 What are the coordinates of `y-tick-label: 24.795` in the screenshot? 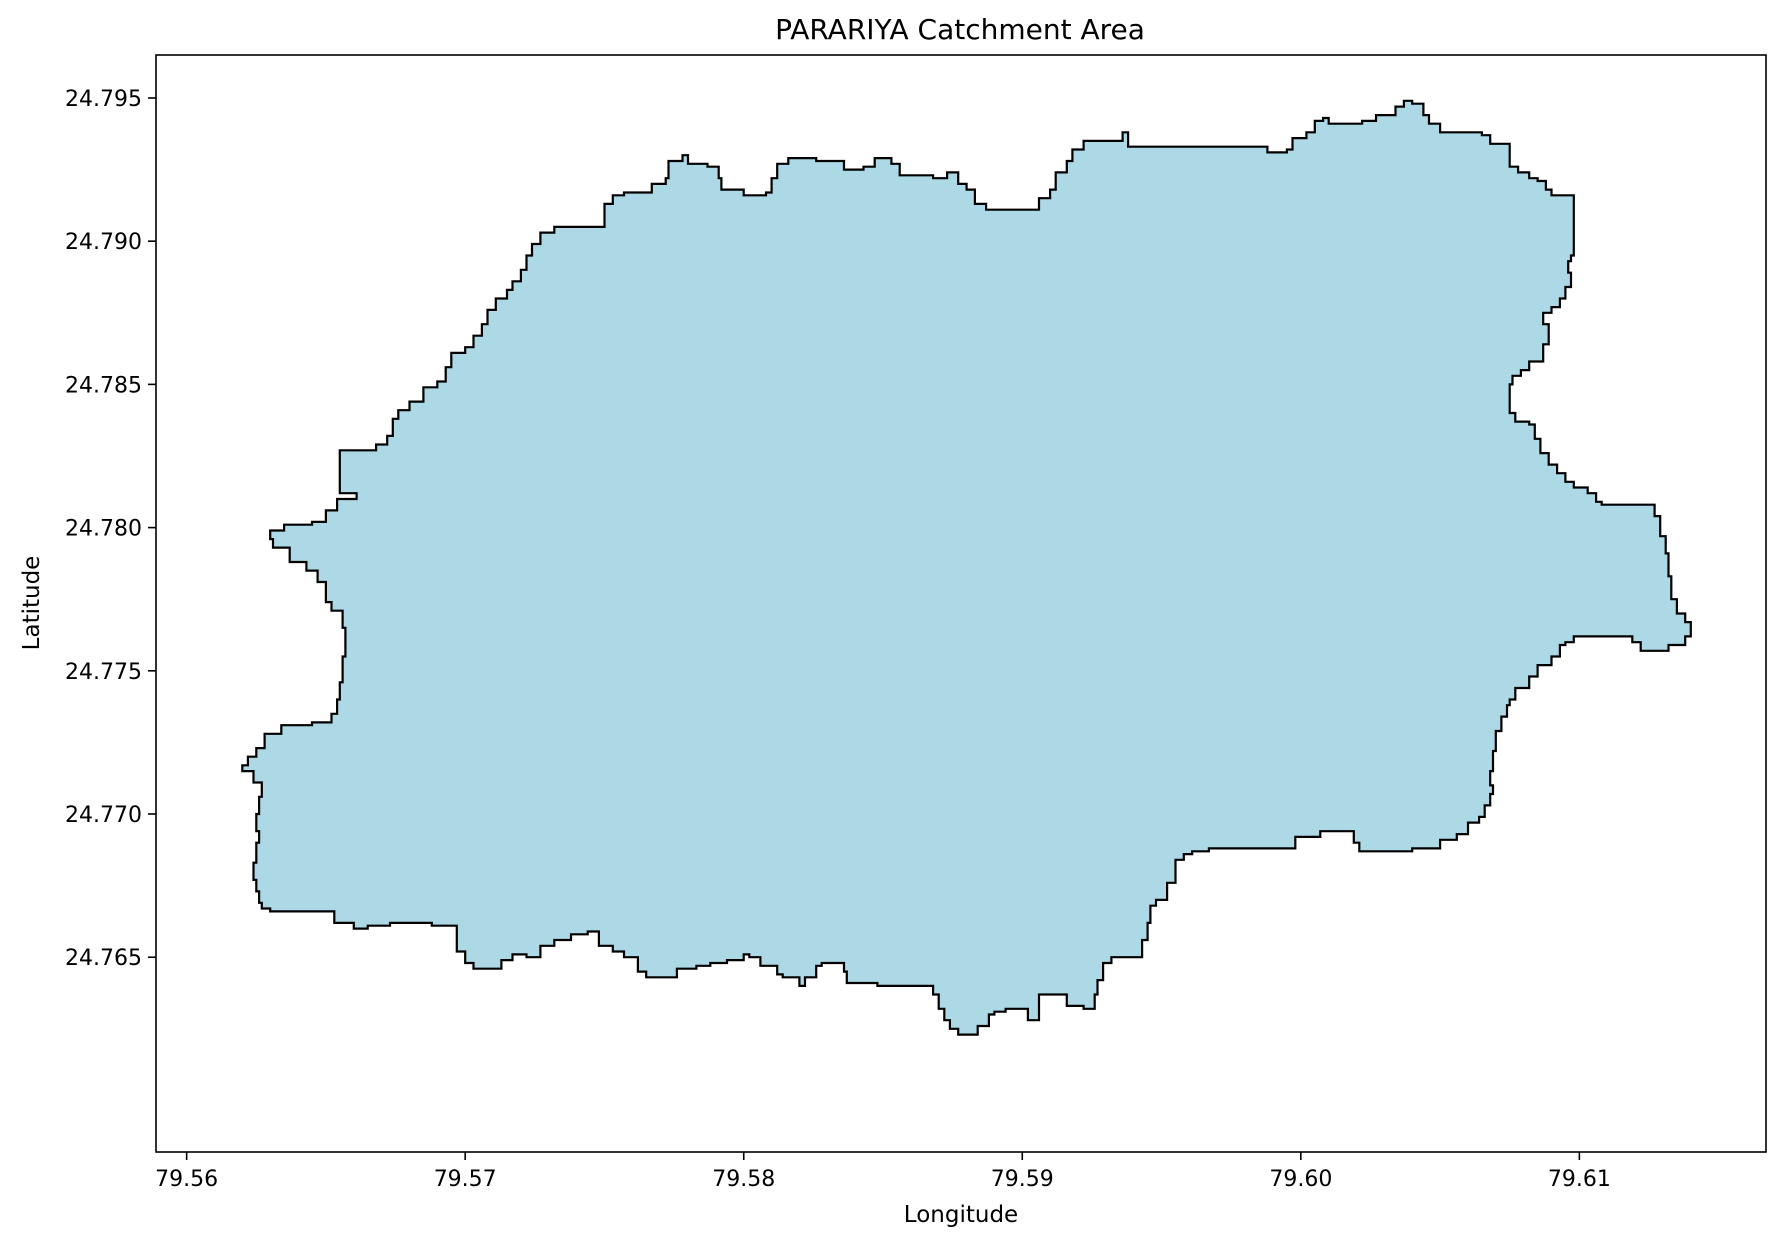 It's located at (103, 99).